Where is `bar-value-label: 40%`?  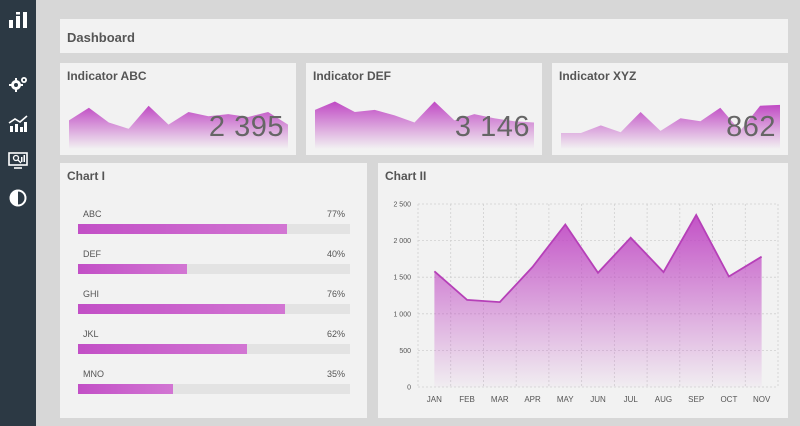 bar-value-label: 40% is located at coordinates (335, 254).